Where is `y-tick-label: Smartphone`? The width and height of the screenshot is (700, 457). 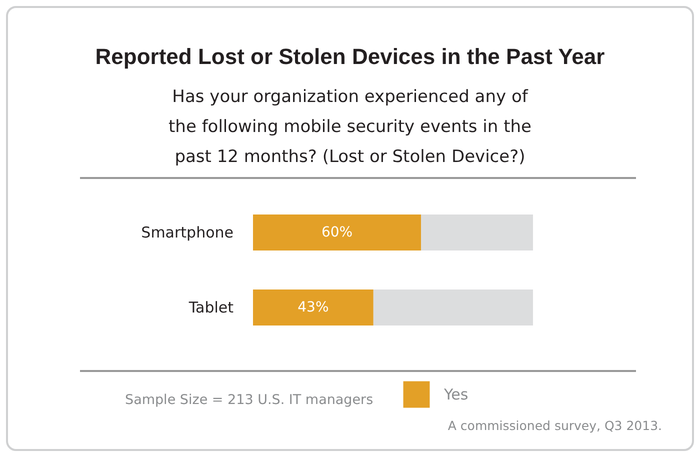
y-tick-label: Smartphone is located at coordinates (187, 233).